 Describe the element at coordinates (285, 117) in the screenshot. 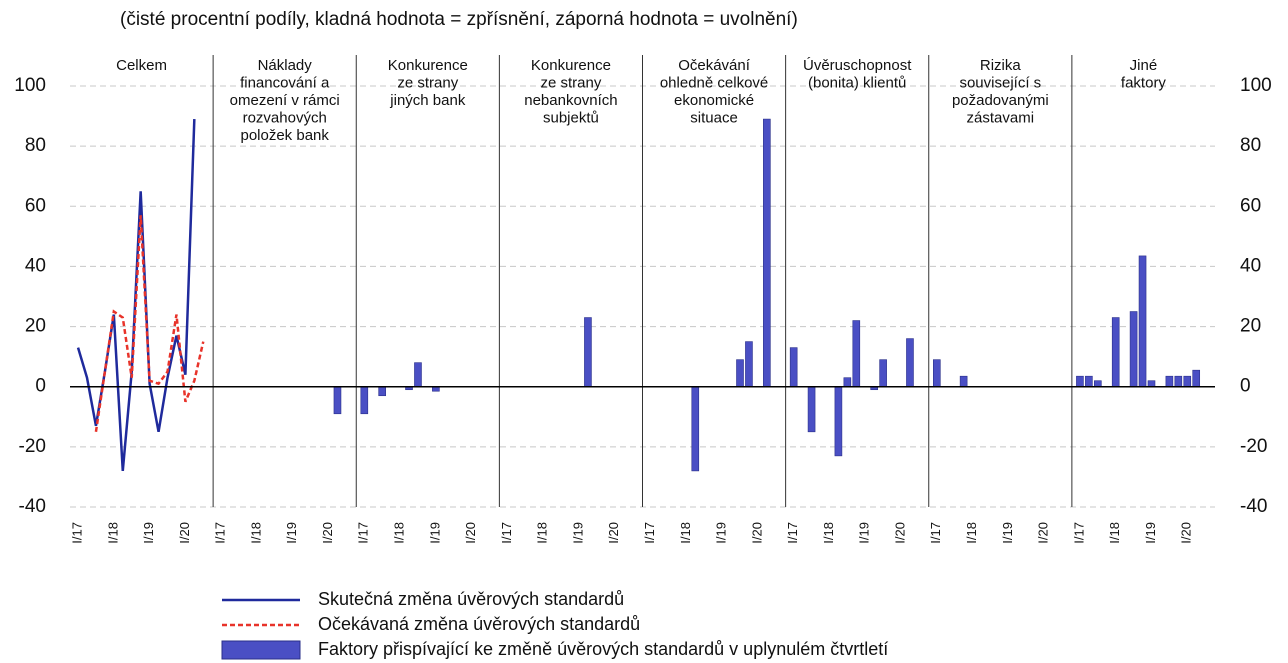

I see `panel-title: rozvahových` at that location.